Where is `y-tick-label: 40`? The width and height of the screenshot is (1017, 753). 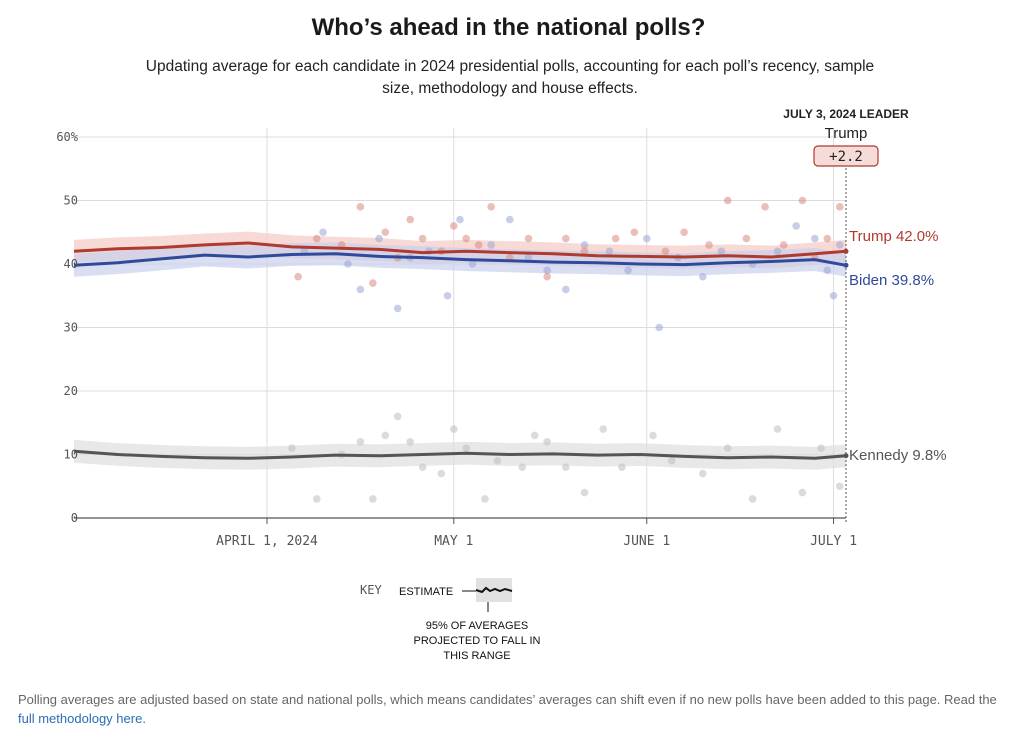
y-tick-label: 40 is located at coordinates (71, 264).